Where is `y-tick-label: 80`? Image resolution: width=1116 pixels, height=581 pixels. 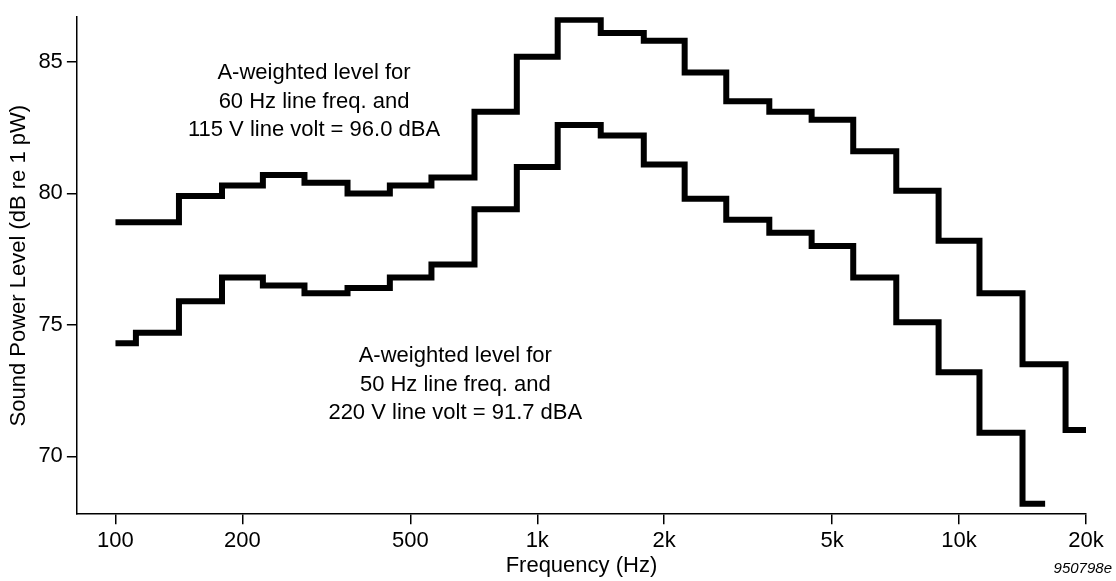 y-tick-label: 80 is located at coordinates (50, 192).